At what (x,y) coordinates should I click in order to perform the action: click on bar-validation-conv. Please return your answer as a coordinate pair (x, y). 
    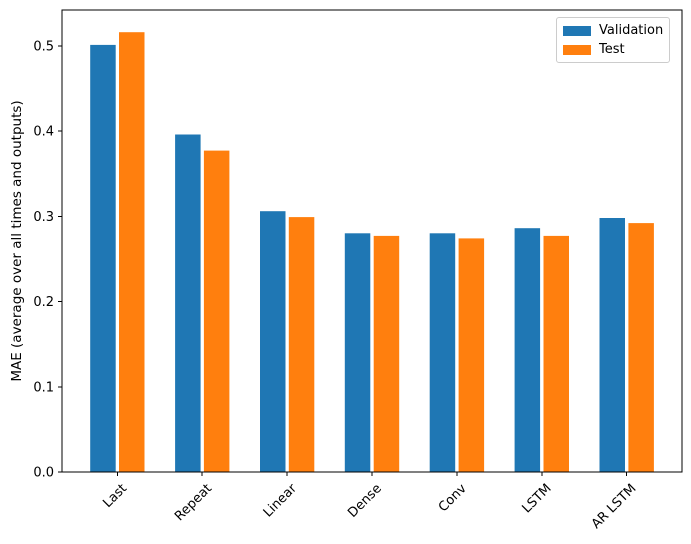
    Looking at the image, I should click on (442, 352).